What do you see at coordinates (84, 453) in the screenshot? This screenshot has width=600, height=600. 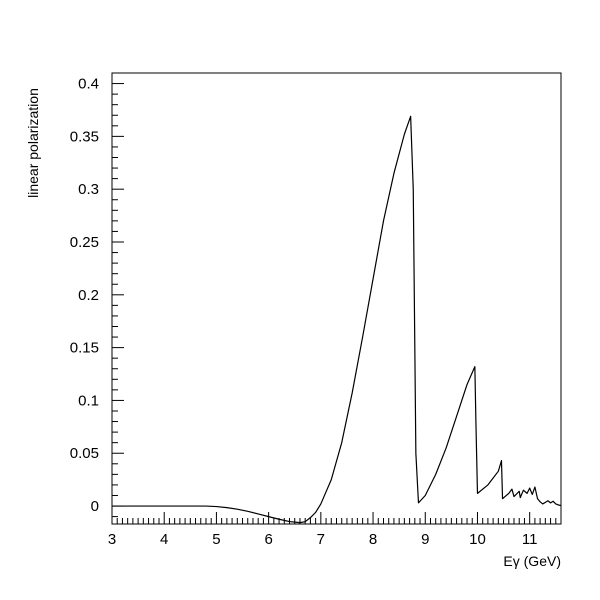 I see `y-tick-label: 0.05` at bounding box center [84, 453].